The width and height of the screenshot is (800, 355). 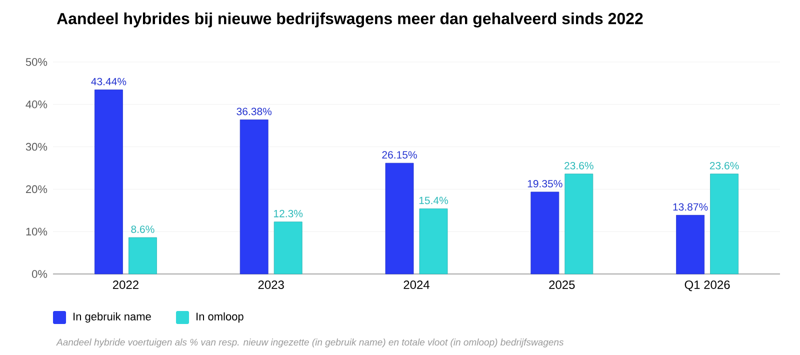 What do you see at coordinates (142, 229) in the screenshot?
I see `data-label: 8.6%` at bounding box center [142, 229].